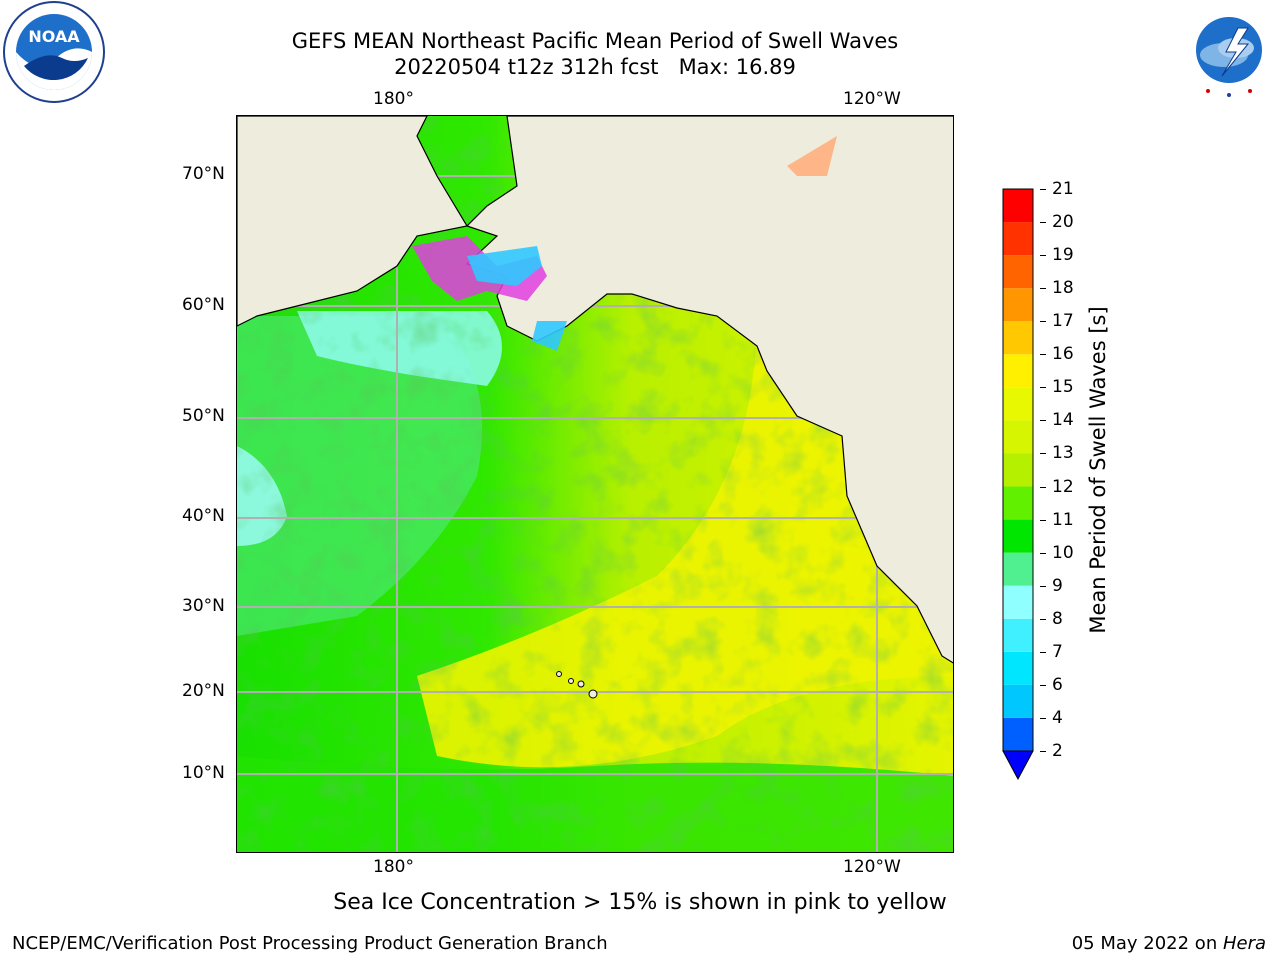  Describe the element at coordinates (1063, 354) in the screenshot. I see `colorbar-tick-16: 16` at that location.